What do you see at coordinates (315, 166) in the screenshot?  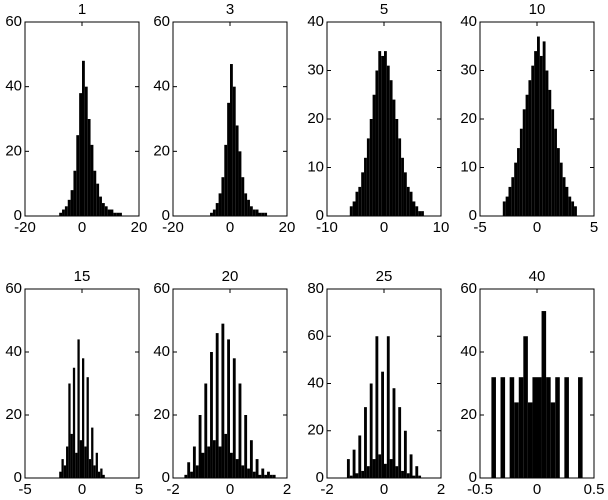 I see `y-tick-label: 10` at bounding box center [315, 166].